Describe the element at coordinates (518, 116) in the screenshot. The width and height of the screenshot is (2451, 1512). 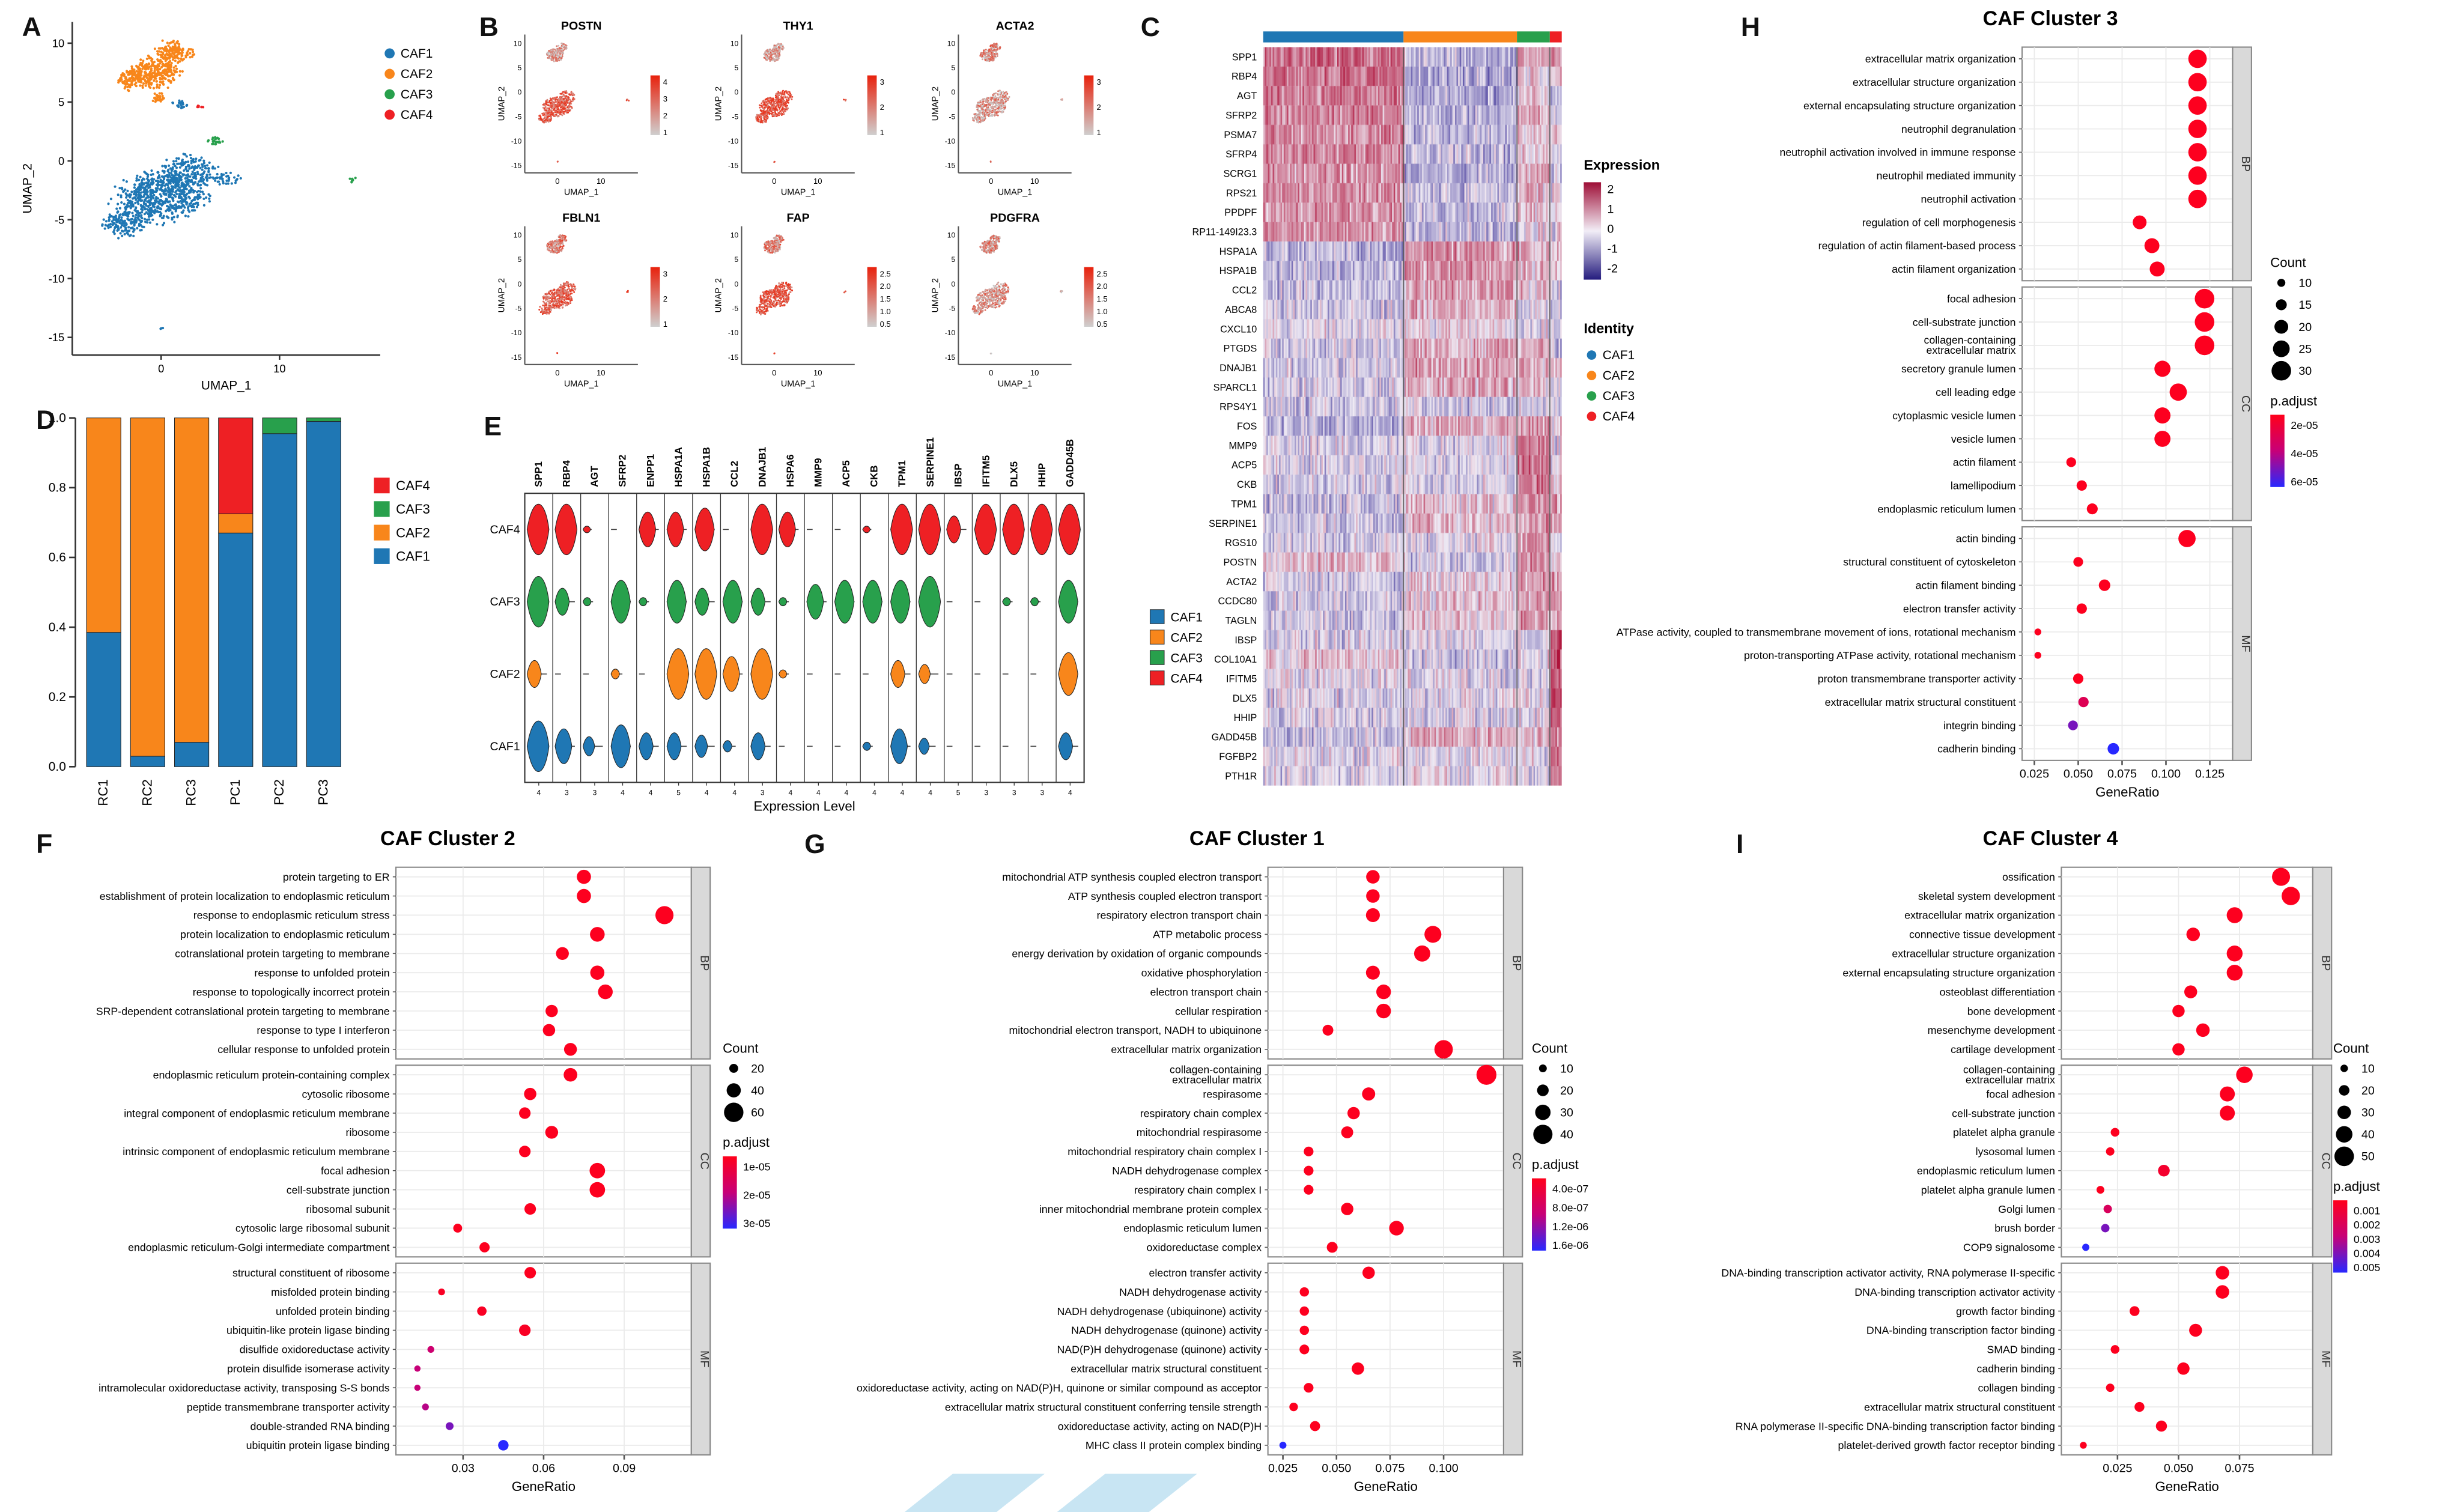
I see `label: -5` at that location.